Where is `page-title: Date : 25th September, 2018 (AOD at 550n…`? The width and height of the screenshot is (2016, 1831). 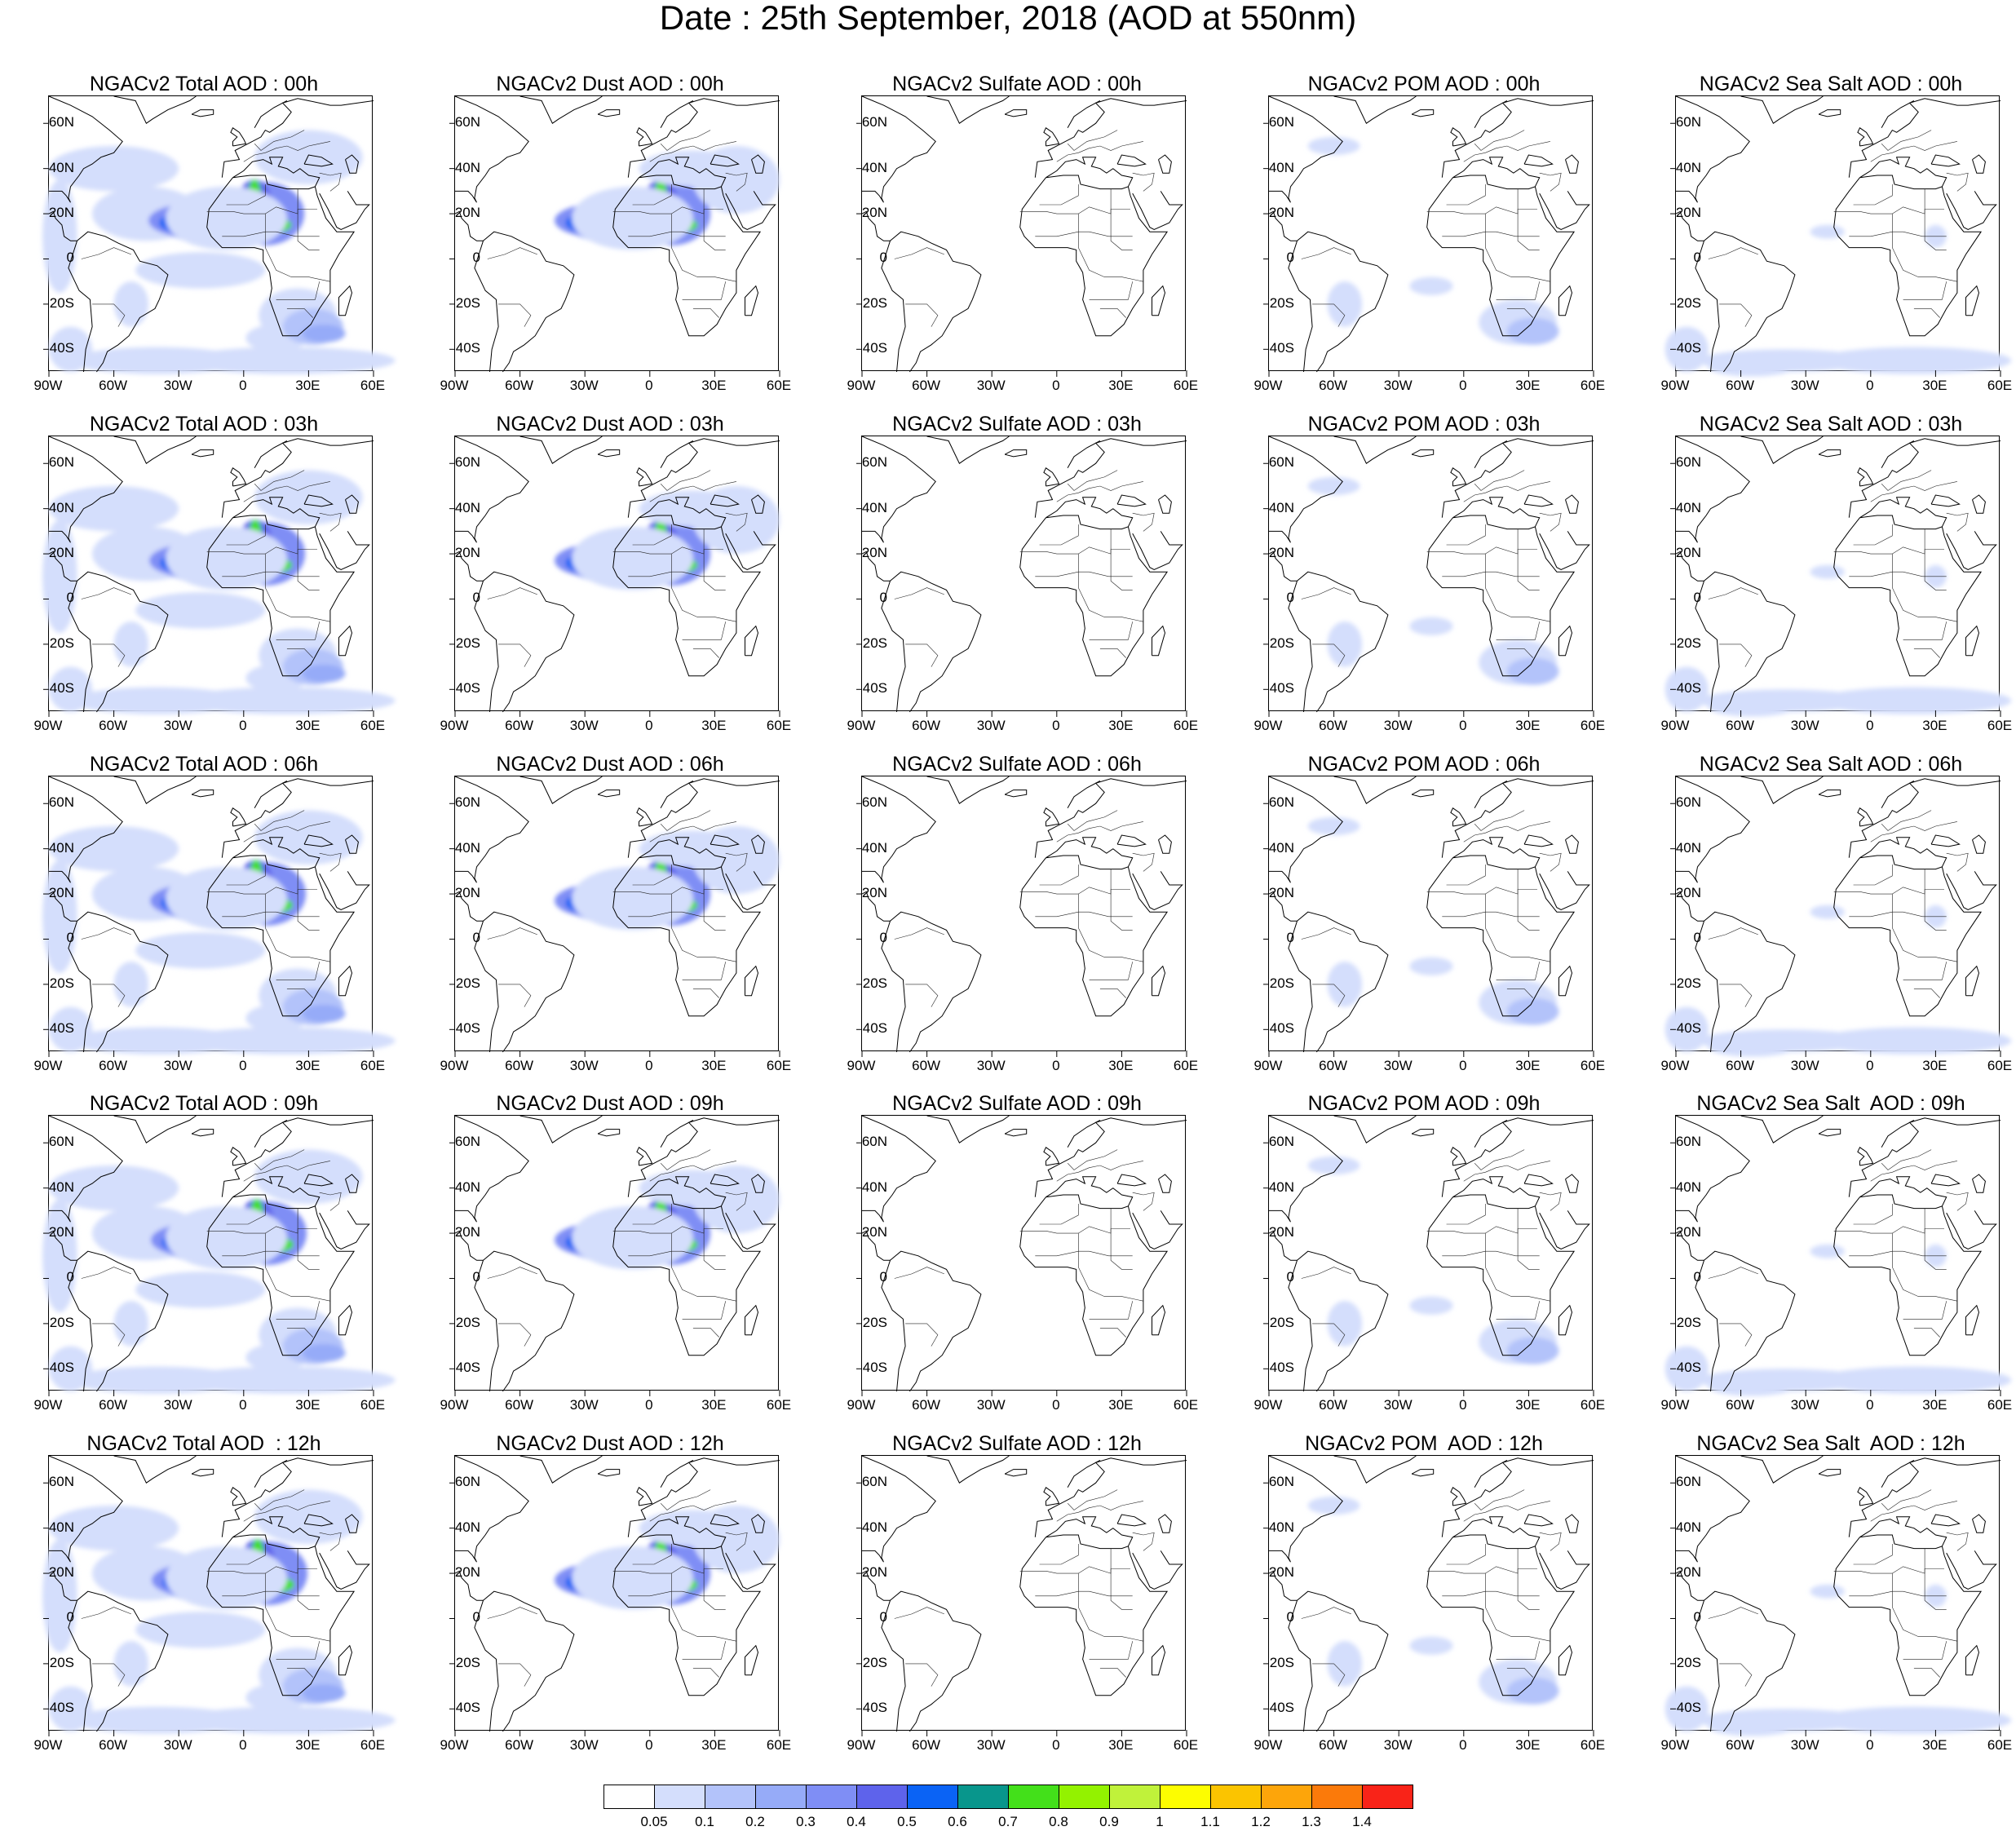 page-title: Date : 25th September, 2018 (AOD at 550n… is located at coordinates (1008, 18).